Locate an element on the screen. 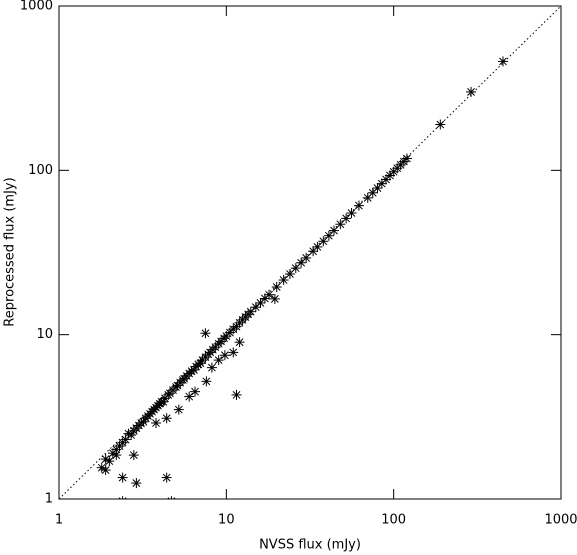 The width and height of the screenshot is (577, 555). y-tick-label: 100 is located at coordinates (40, 170).